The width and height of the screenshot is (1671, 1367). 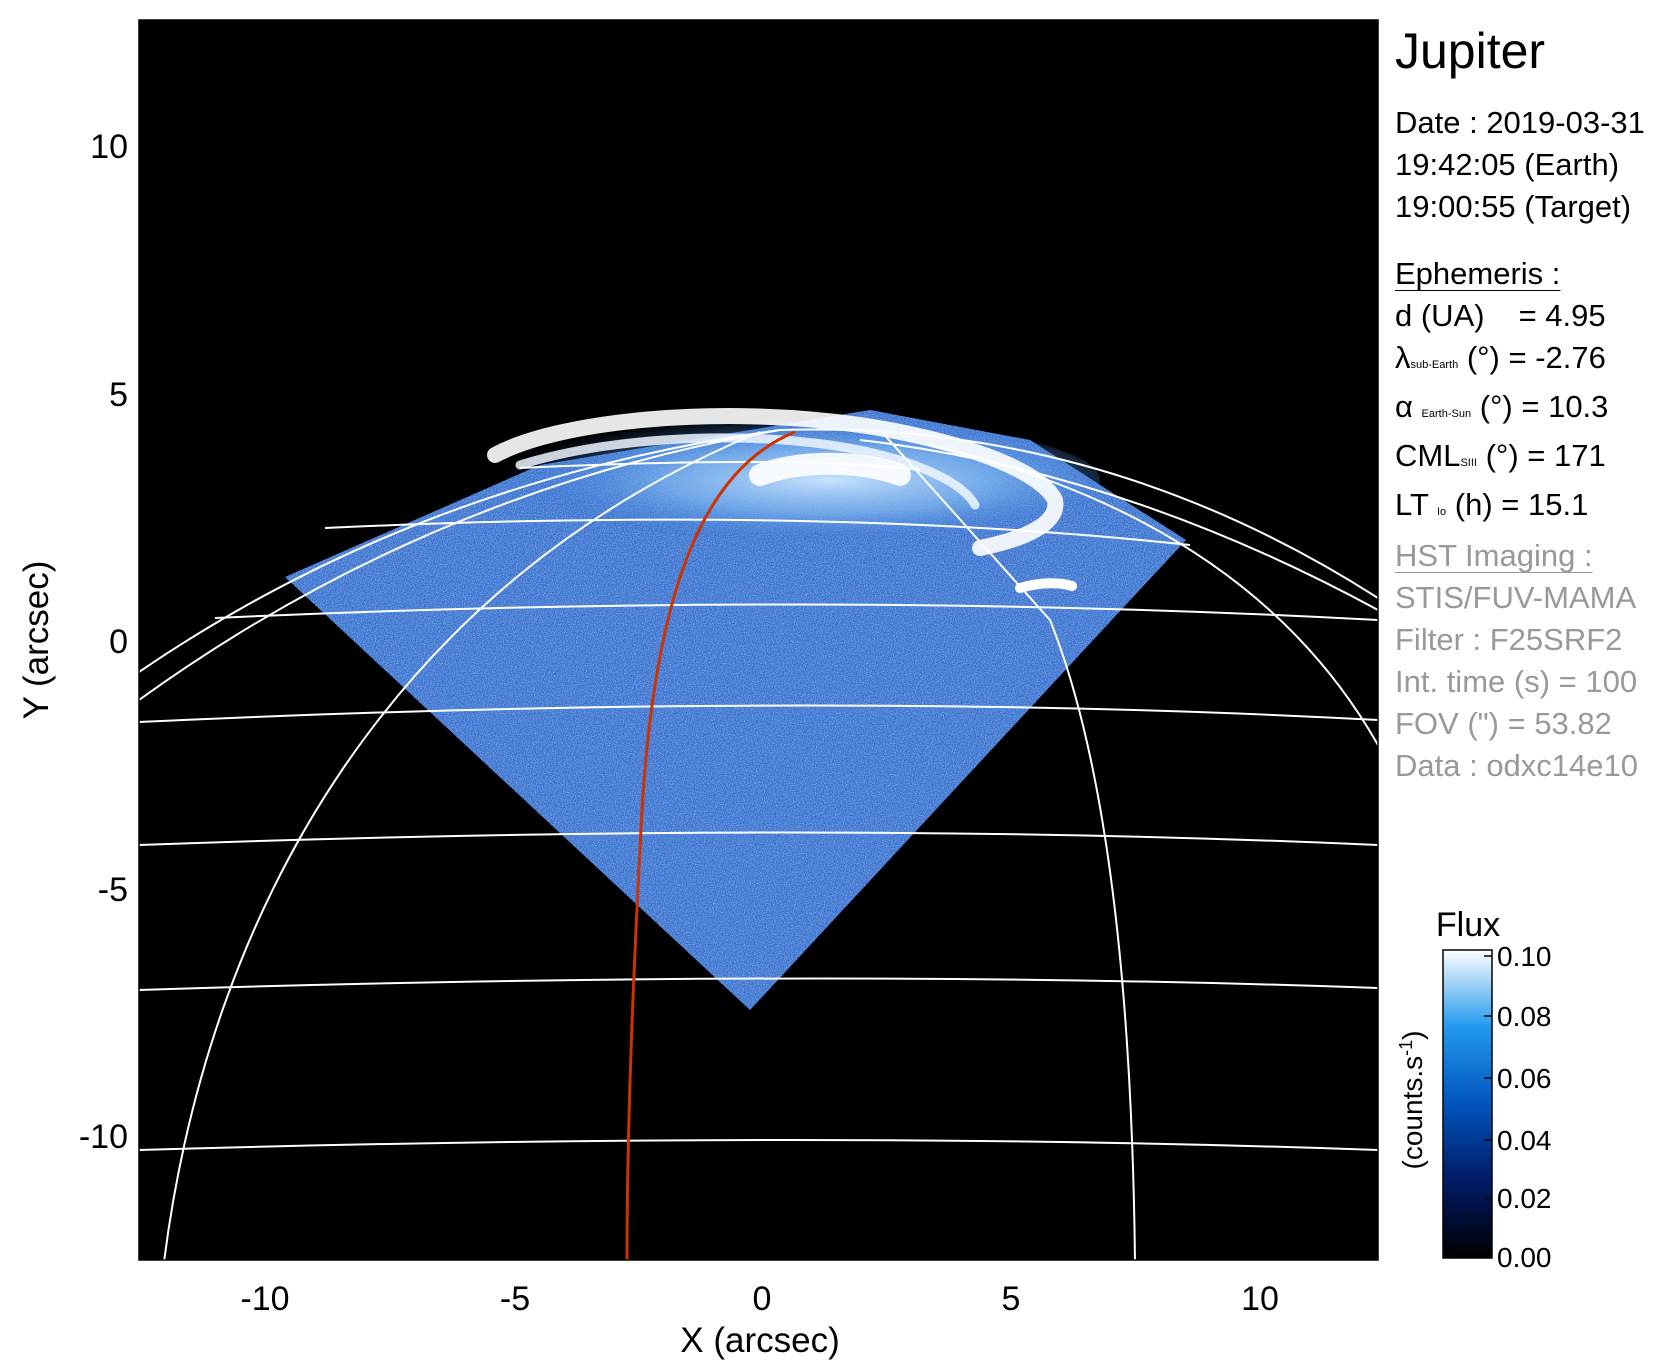 I want to click on fov-line: FOV (") = 53.82, so click(x=1503, y=723).